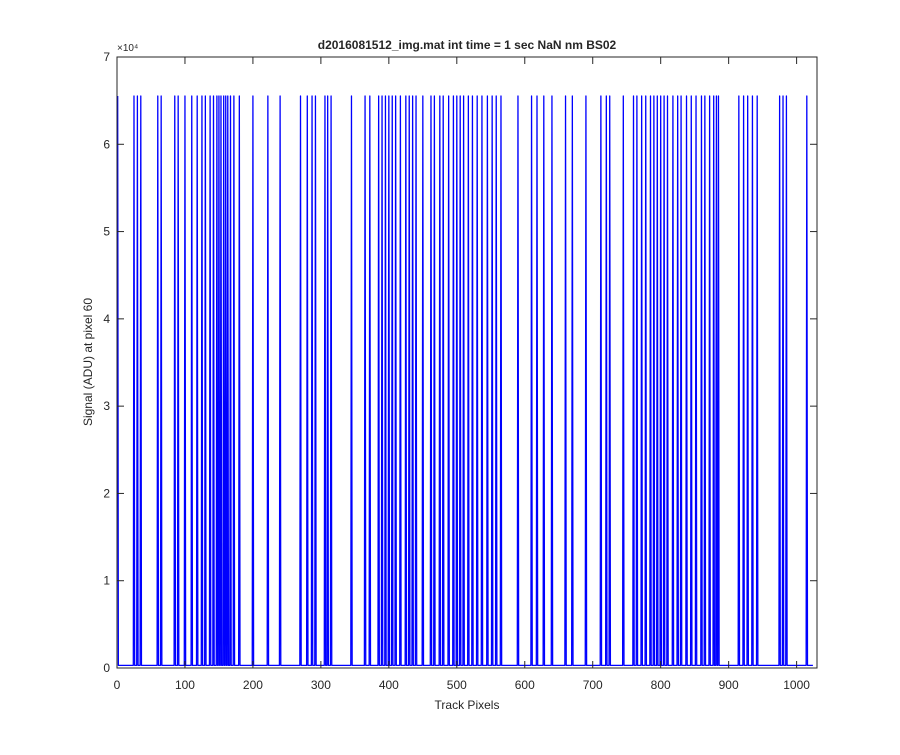  I want to click on x-tick-label: 300, so click(321, 685).